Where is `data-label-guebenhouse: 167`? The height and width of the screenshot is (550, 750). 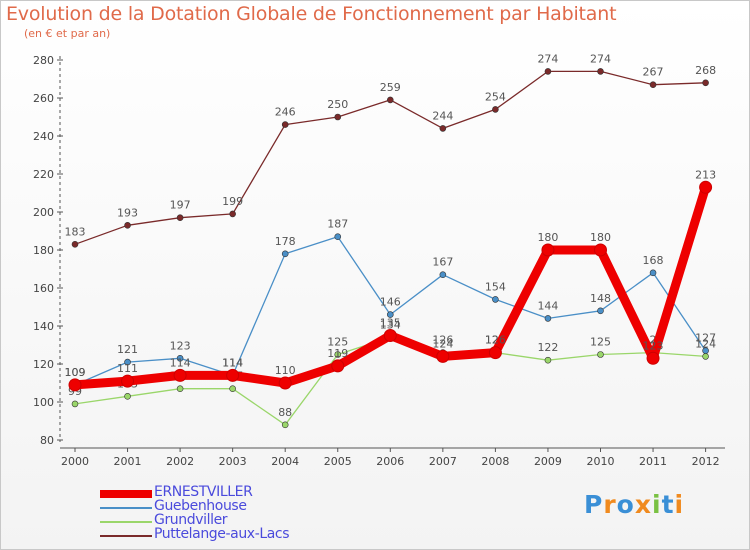 data-label-guebenhouse: 167 is located at coordinates (442, 262).